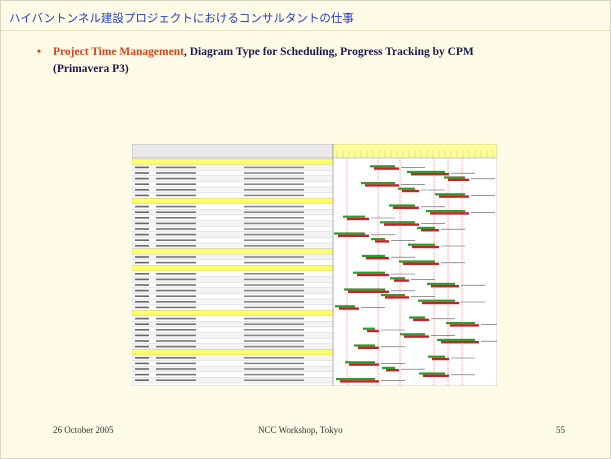 The width and height of the screenshot is (611, 459). What do you see at coordinates (181, 18) in the screenshot?
I see `slide-title: ハイバントンネル建設プロジェクトにおけるコンサルタントの仕事` at bounding box center [181, 18].